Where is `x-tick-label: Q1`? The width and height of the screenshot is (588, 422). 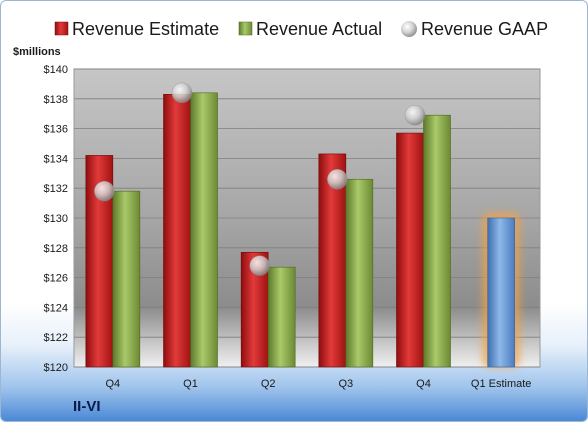 x-tick-label: Q1 is located at coordinates (190, 384).